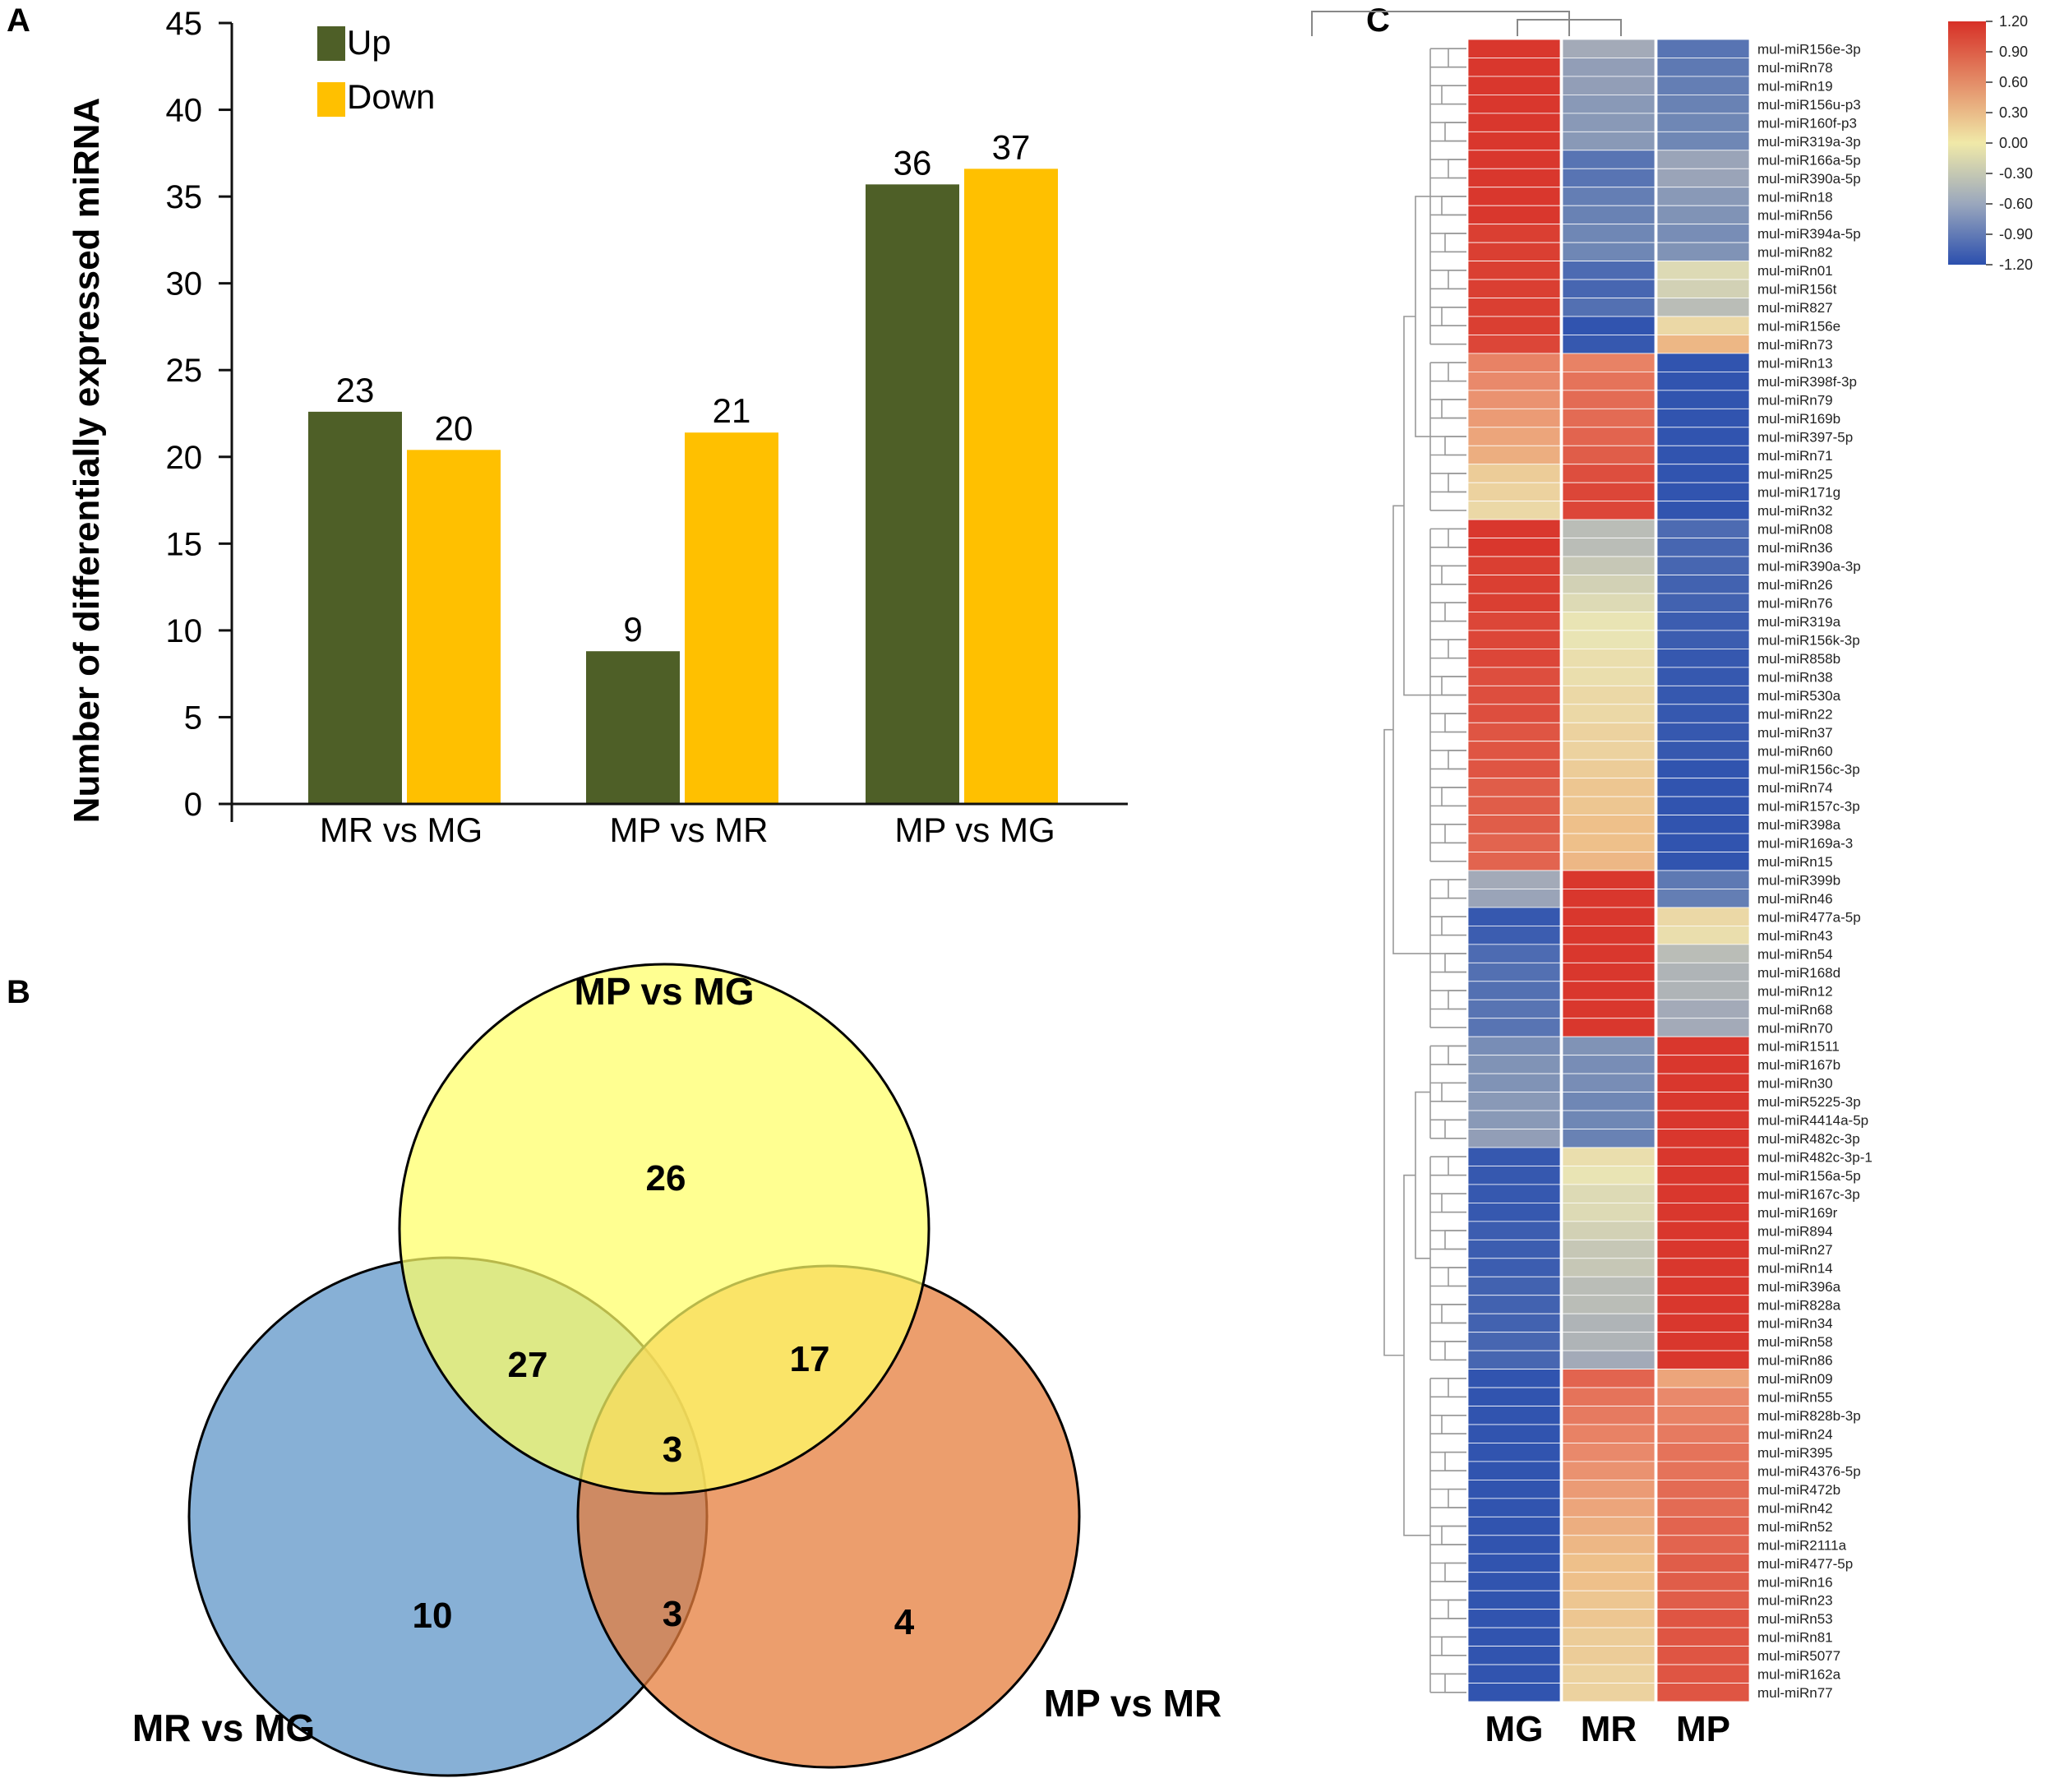 Image resolution: width=2055 pixels, height=1792 pixels. I want to click on heatmap-row-label: mul-miR2111a, so click(1802, 1545).